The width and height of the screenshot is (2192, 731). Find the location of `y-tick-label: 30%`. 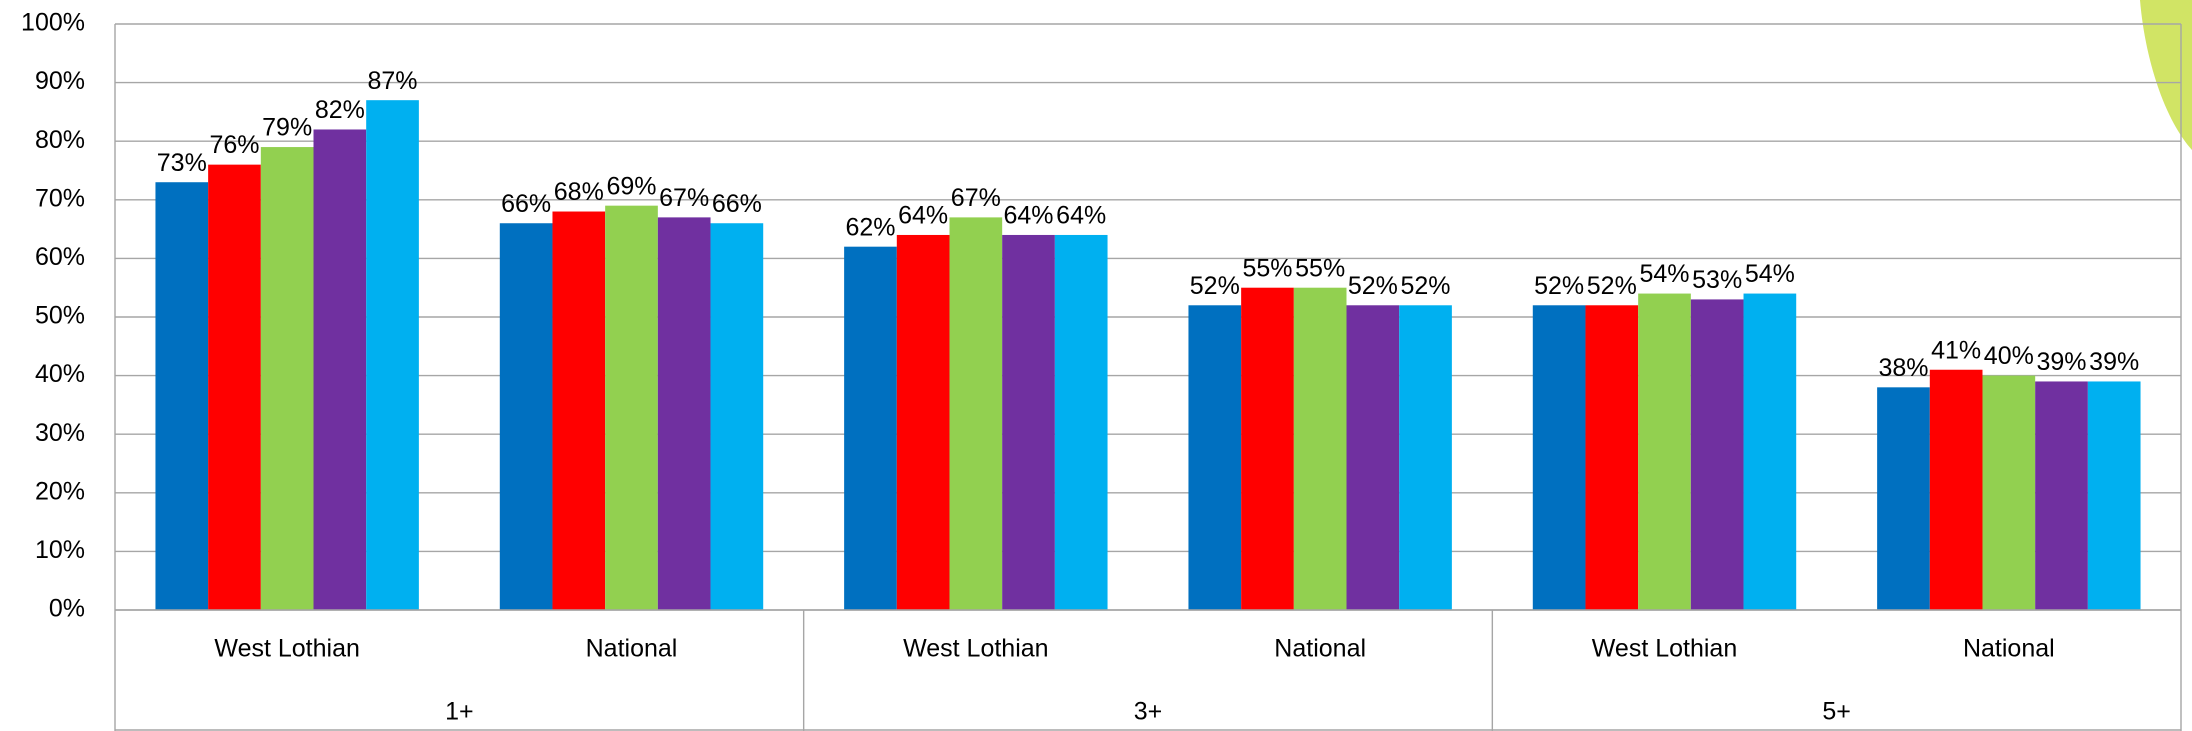

y-tick-label: 30% is located at coordinates (60, 433).